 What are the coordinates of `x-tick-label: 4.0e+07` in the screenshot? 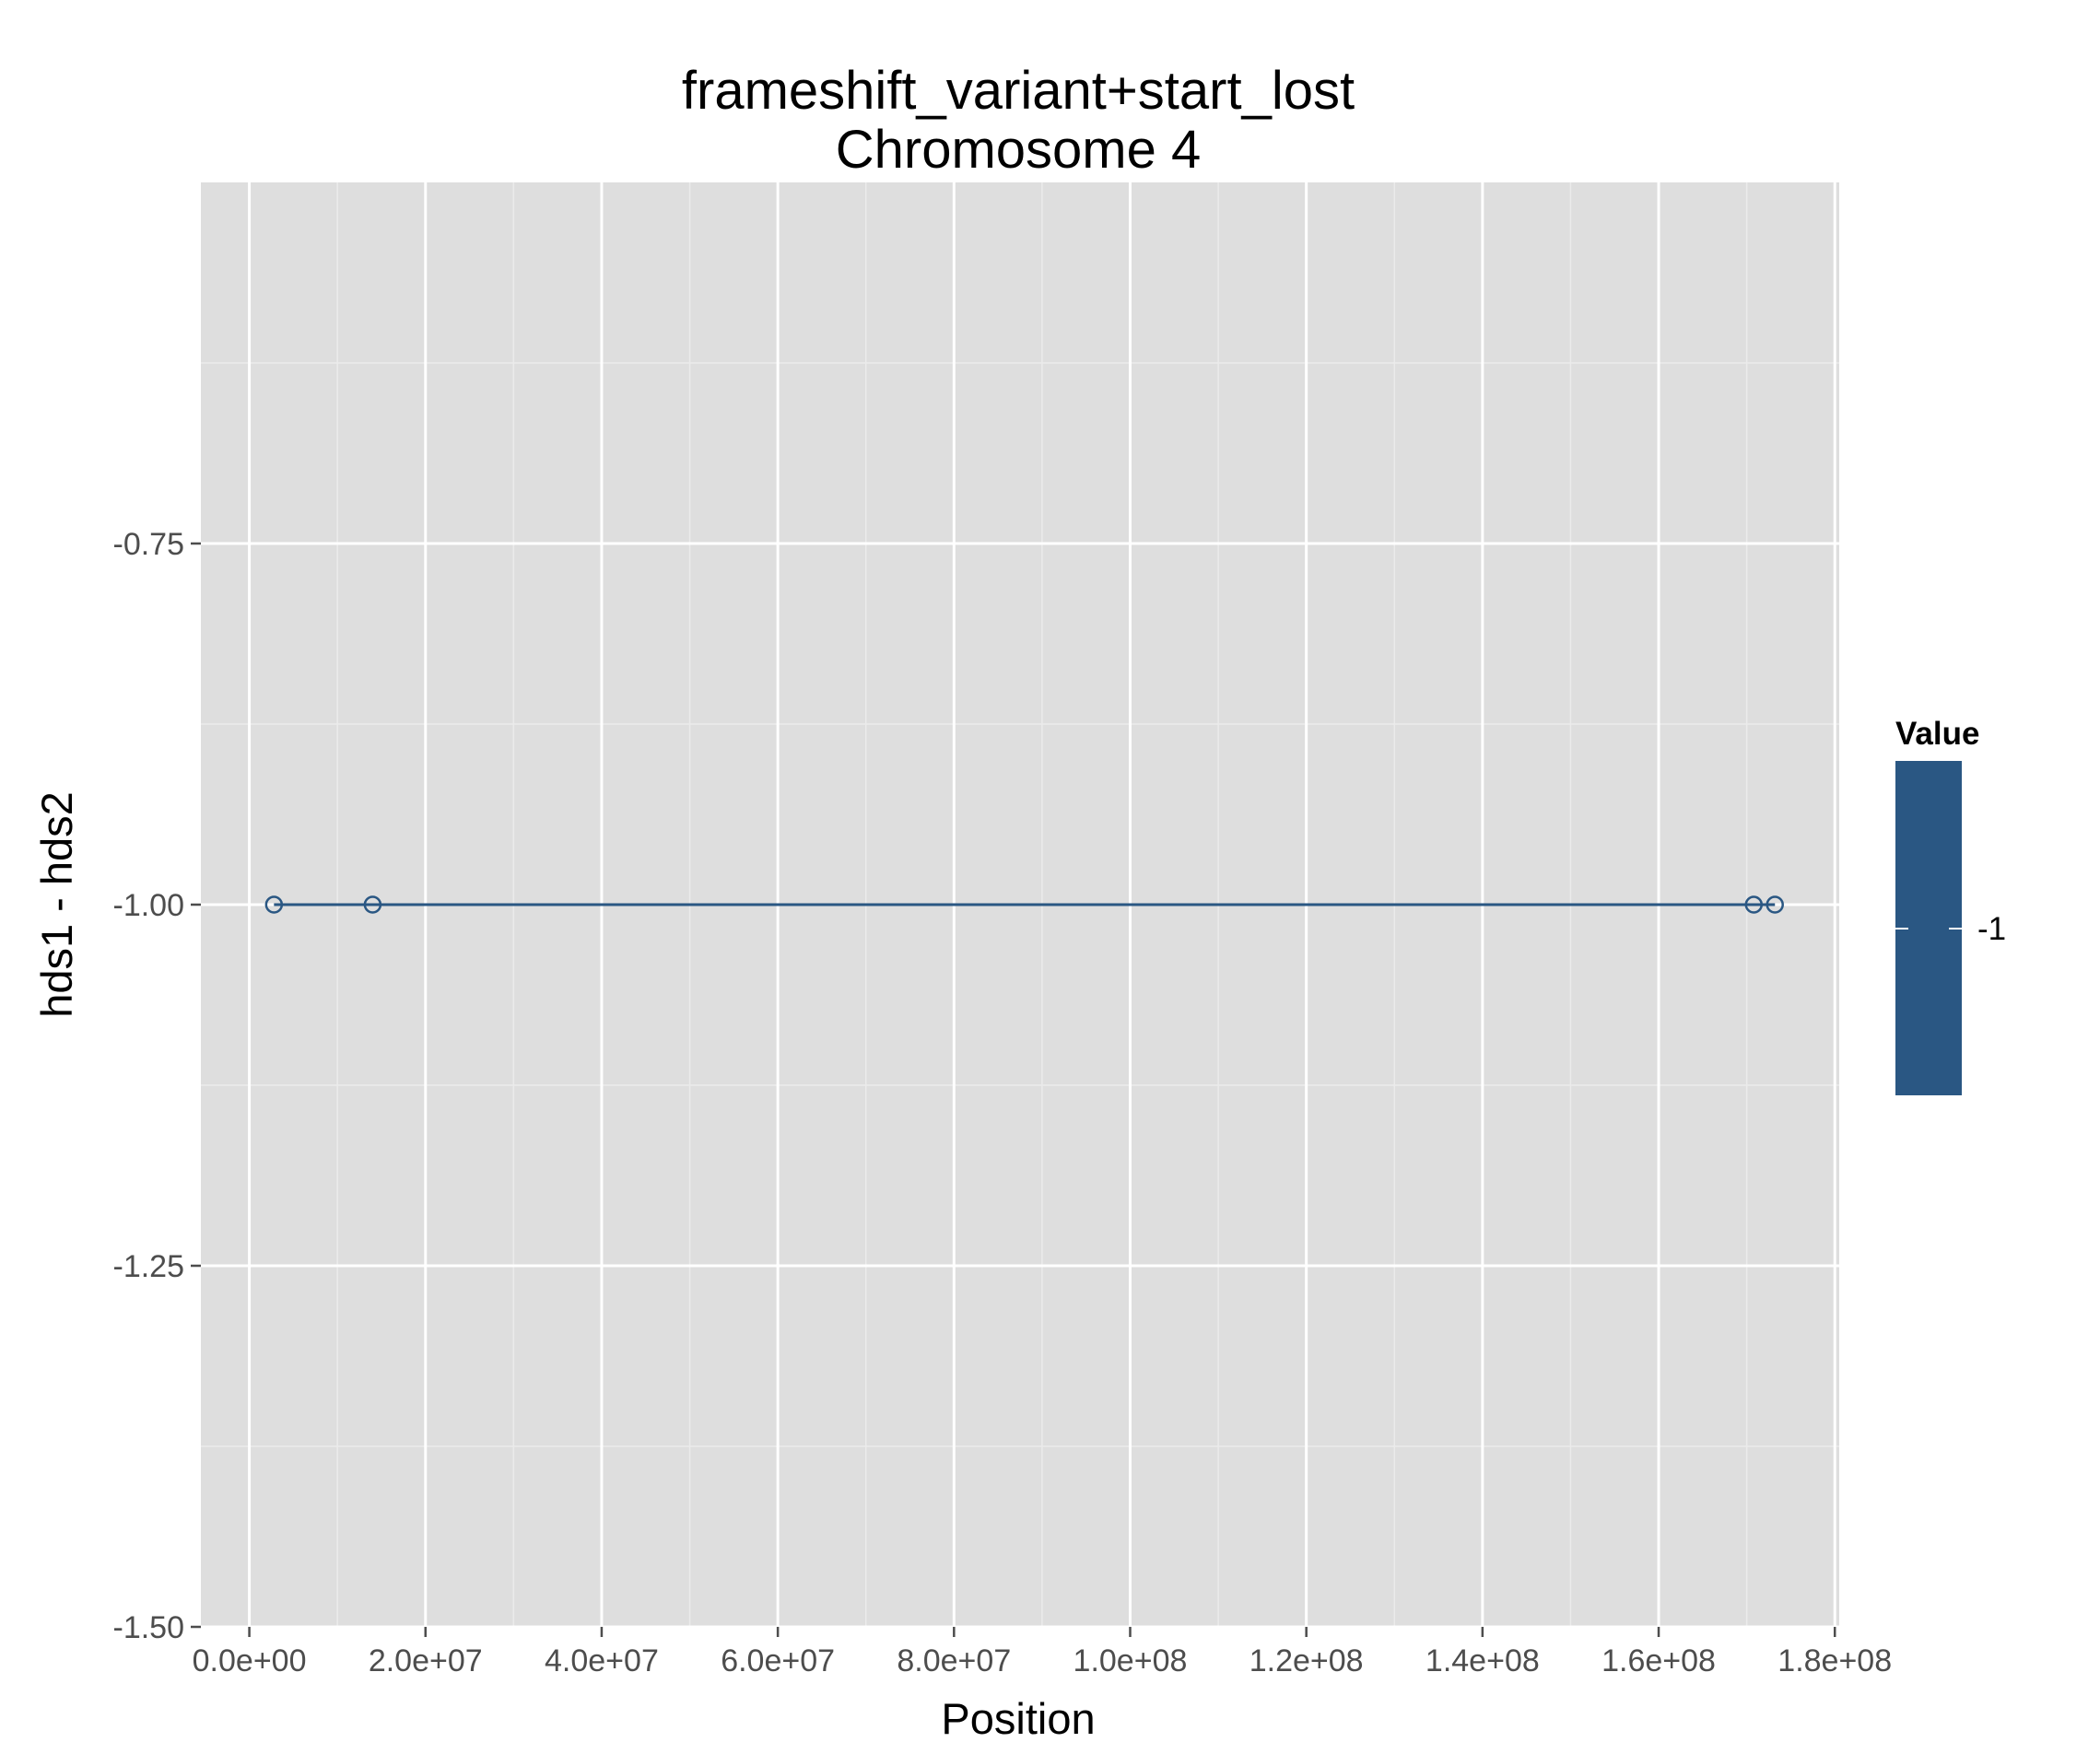 It's located at (602, 1660).